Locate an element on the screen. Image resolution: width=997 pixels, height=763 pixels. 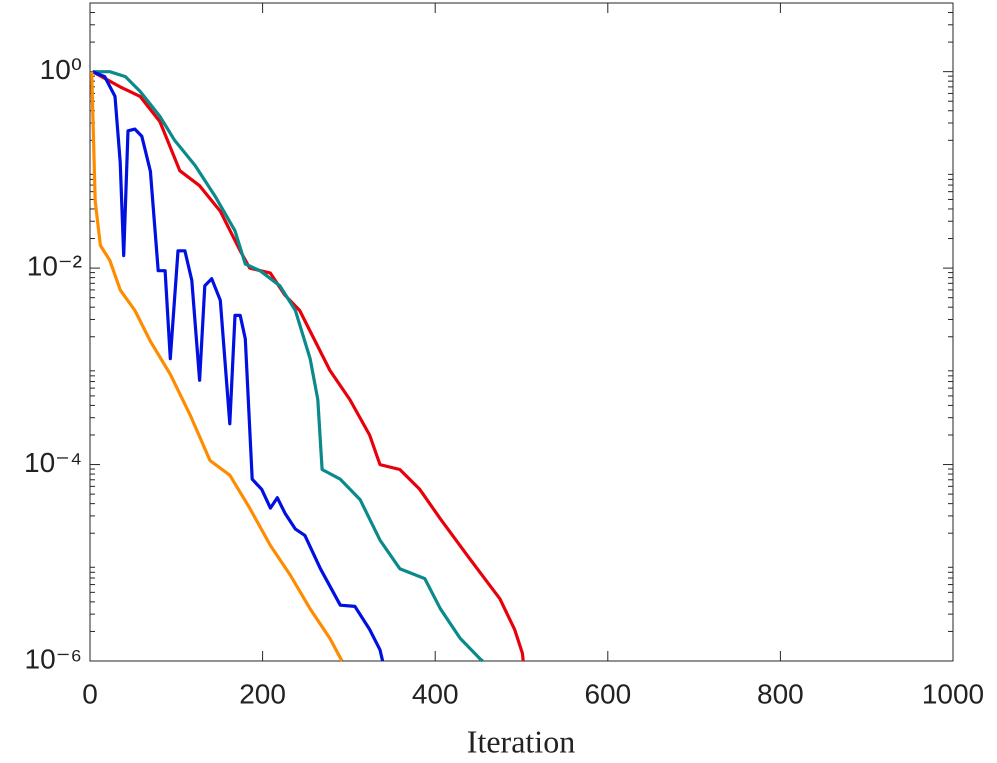
y-tick-label: 10⁻⁴ is located at coordinates (53, 462).